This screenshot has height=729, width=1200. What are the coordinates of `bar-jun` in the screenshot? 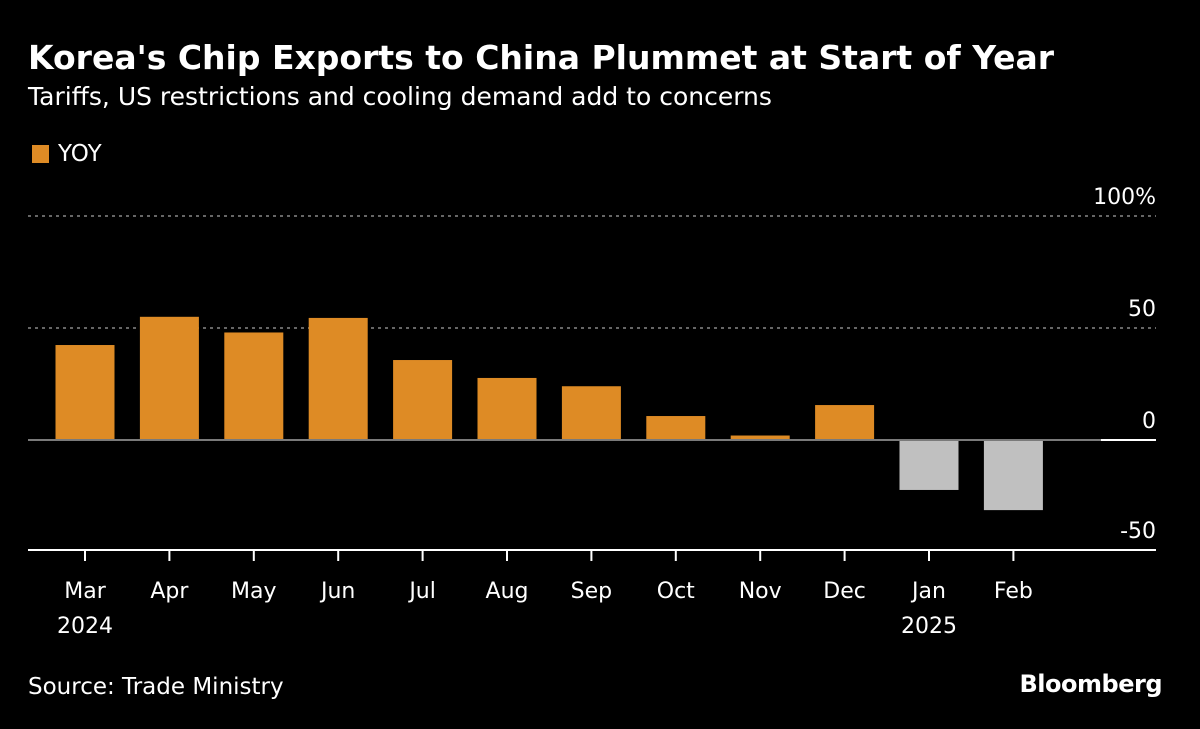 It's located at (338, 378).